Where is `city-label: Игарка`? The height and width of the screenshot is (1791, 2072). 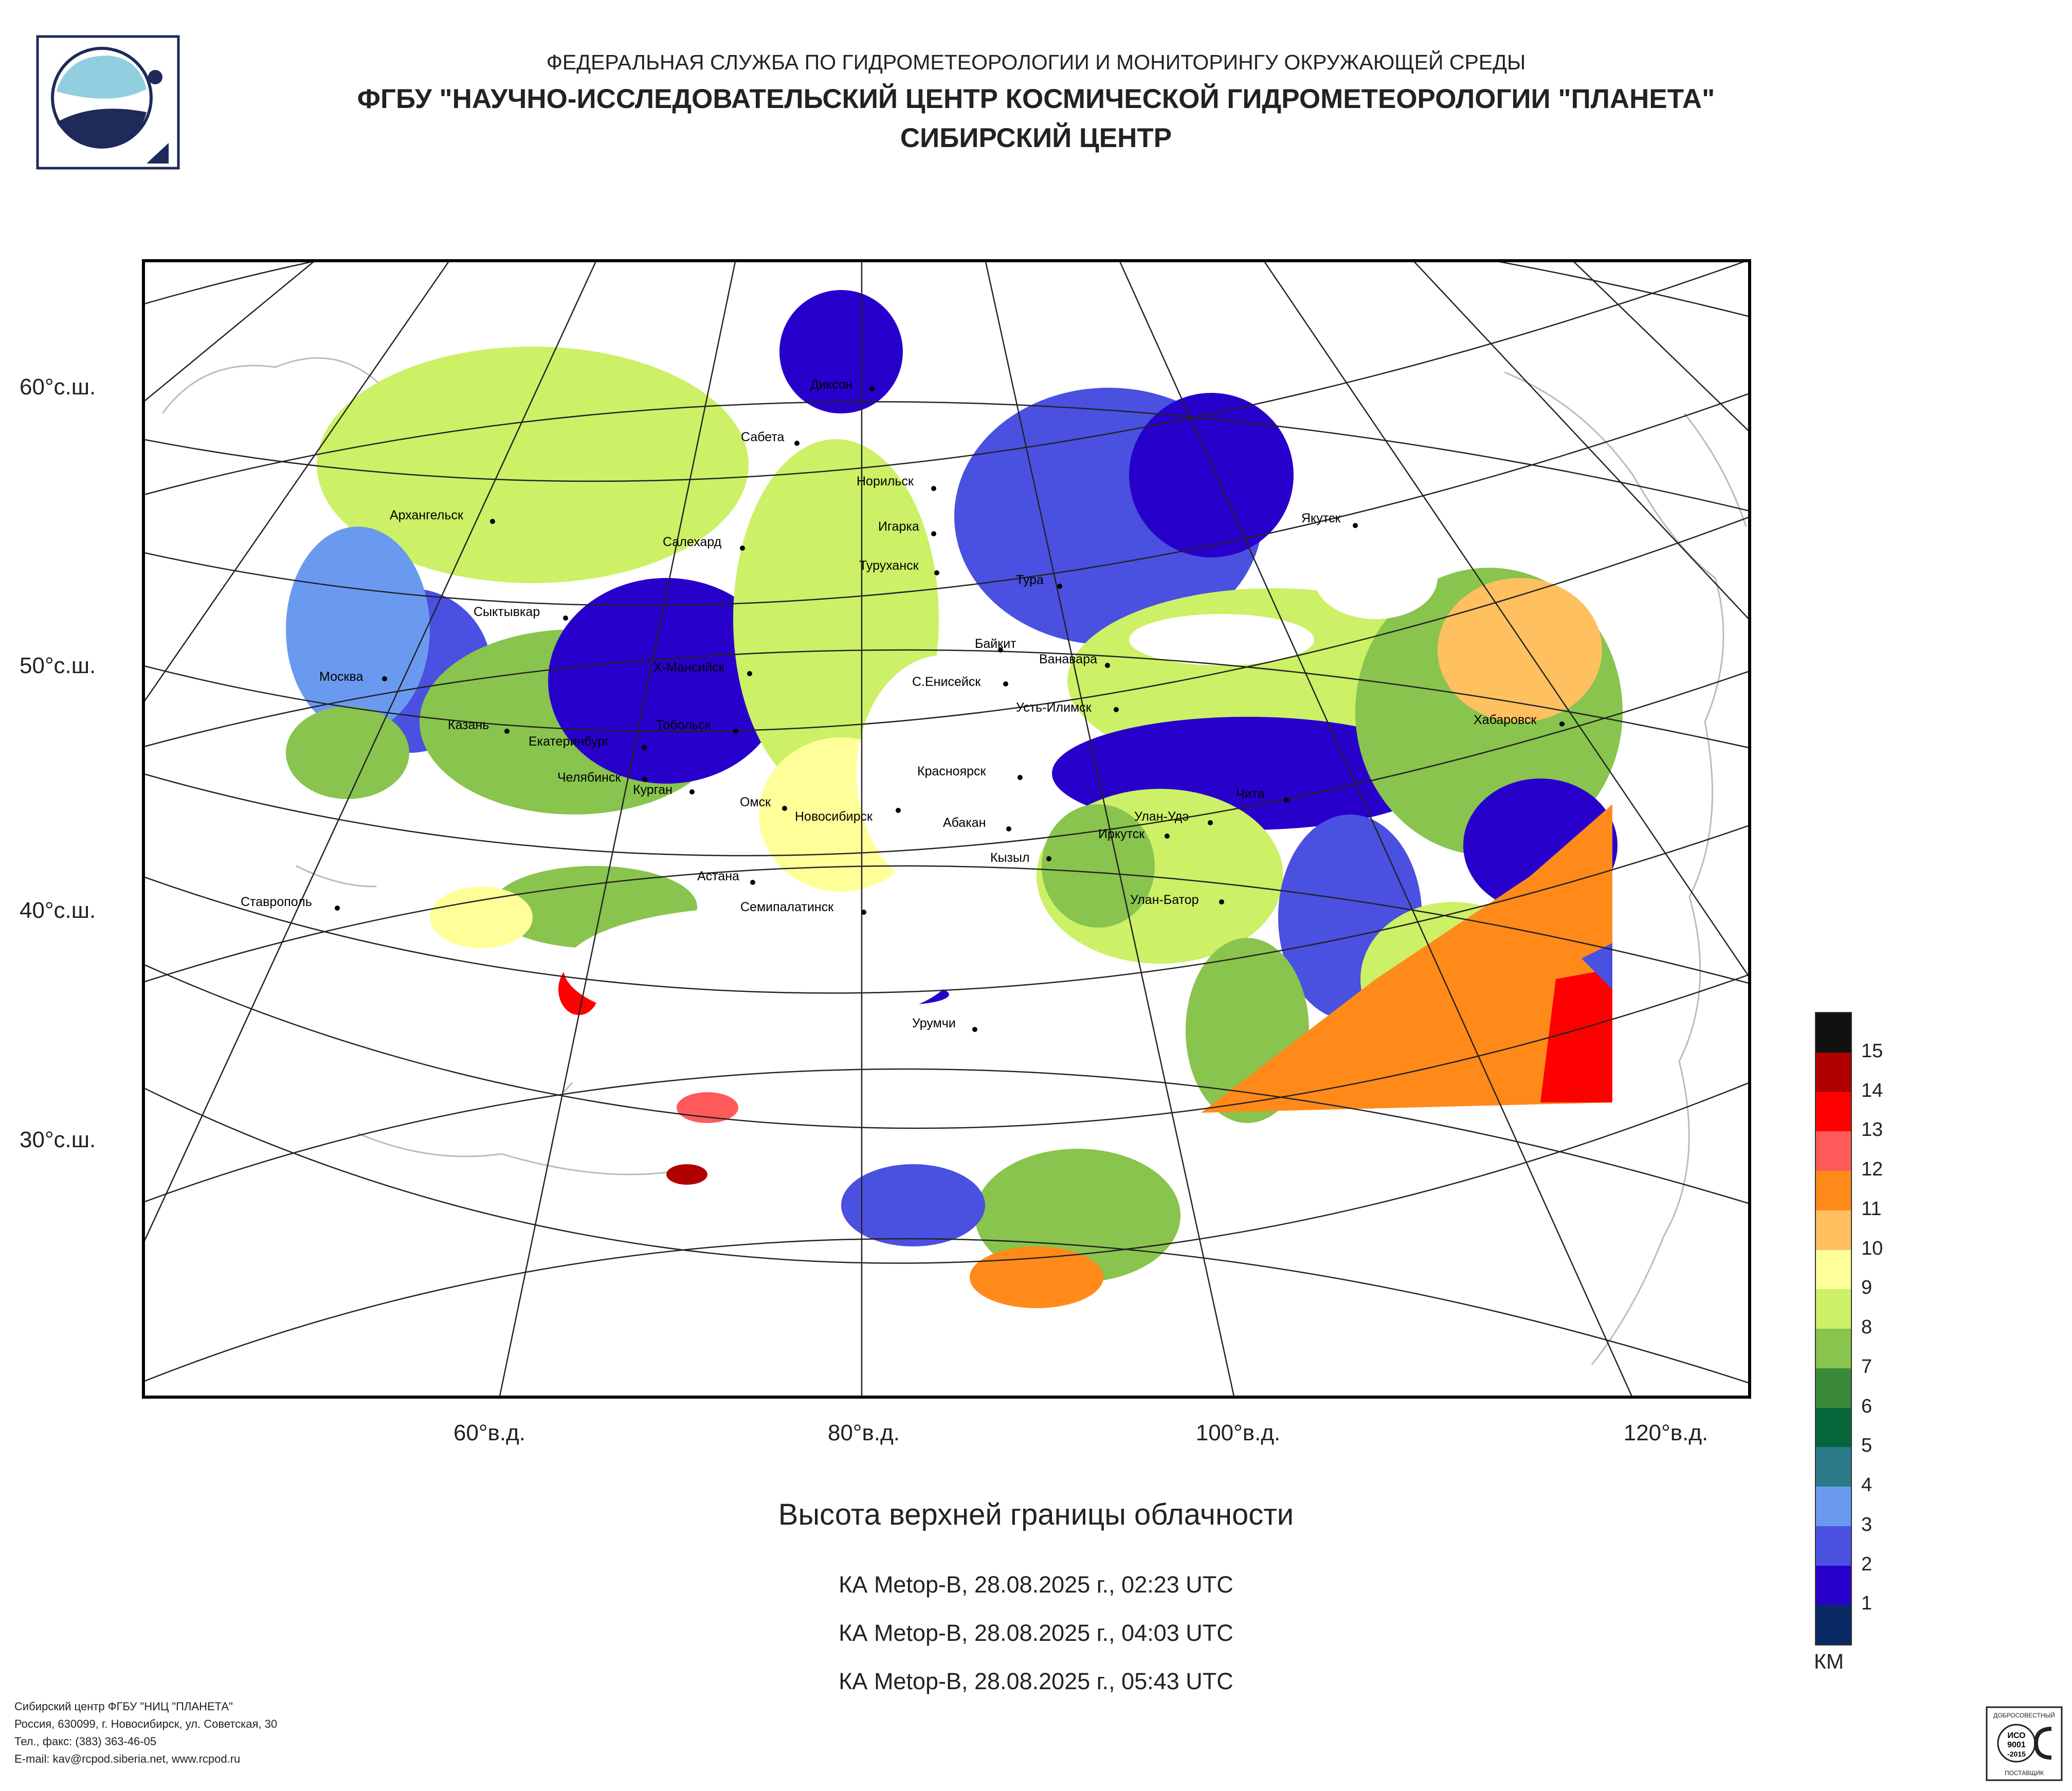 city-label: Игарка is located at coordinates (898, 526).